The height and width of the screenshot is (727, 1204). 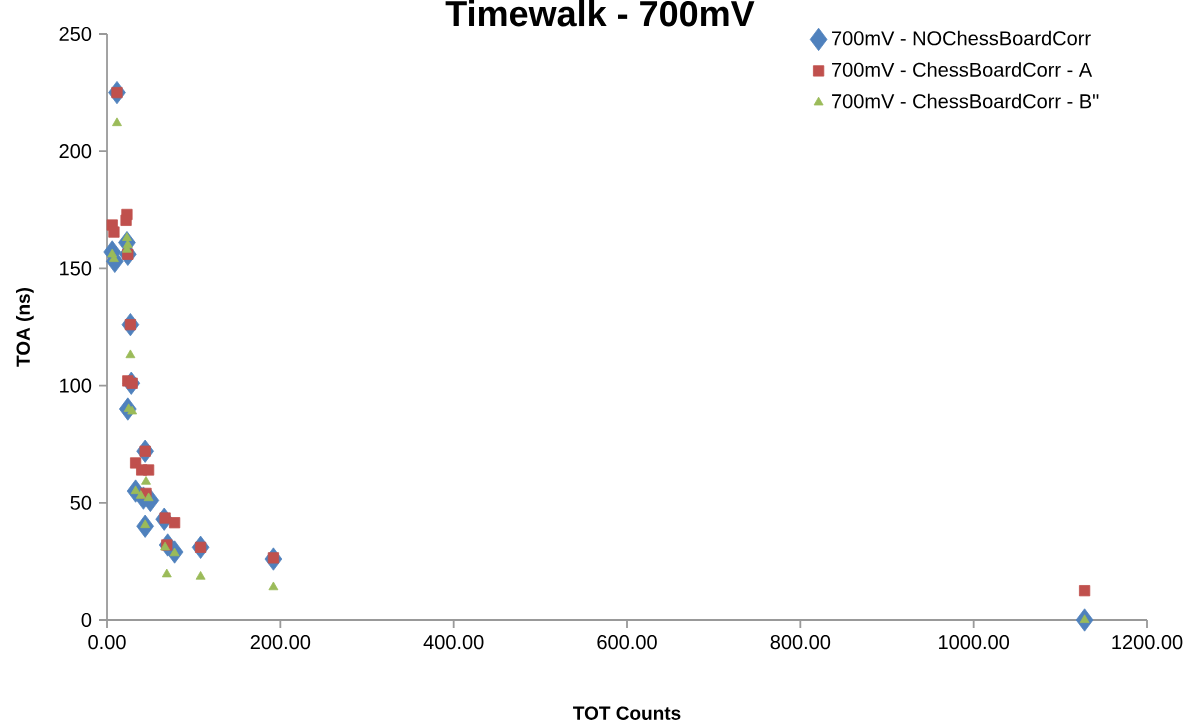 What do you see at coordinates (627, 713) in the screenshot?
I see `x-axis-title: TOT Counts` at bounding box center [627, 713].